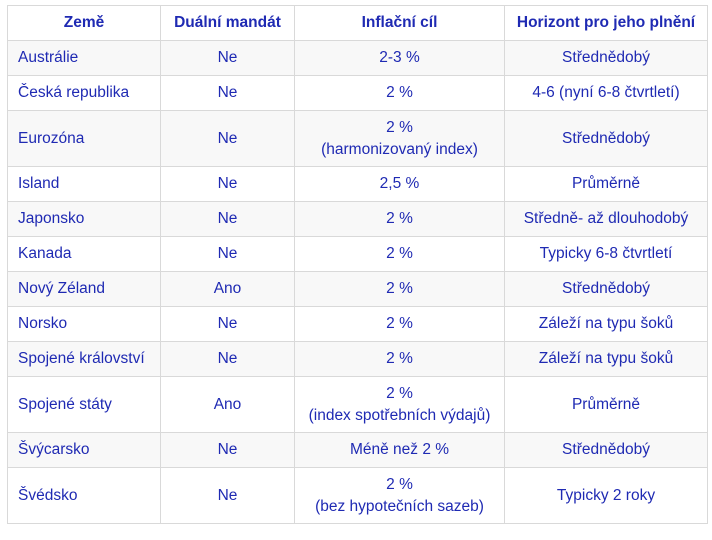  I want to click on target-value: Méně než 2 %, so click(399, 449).